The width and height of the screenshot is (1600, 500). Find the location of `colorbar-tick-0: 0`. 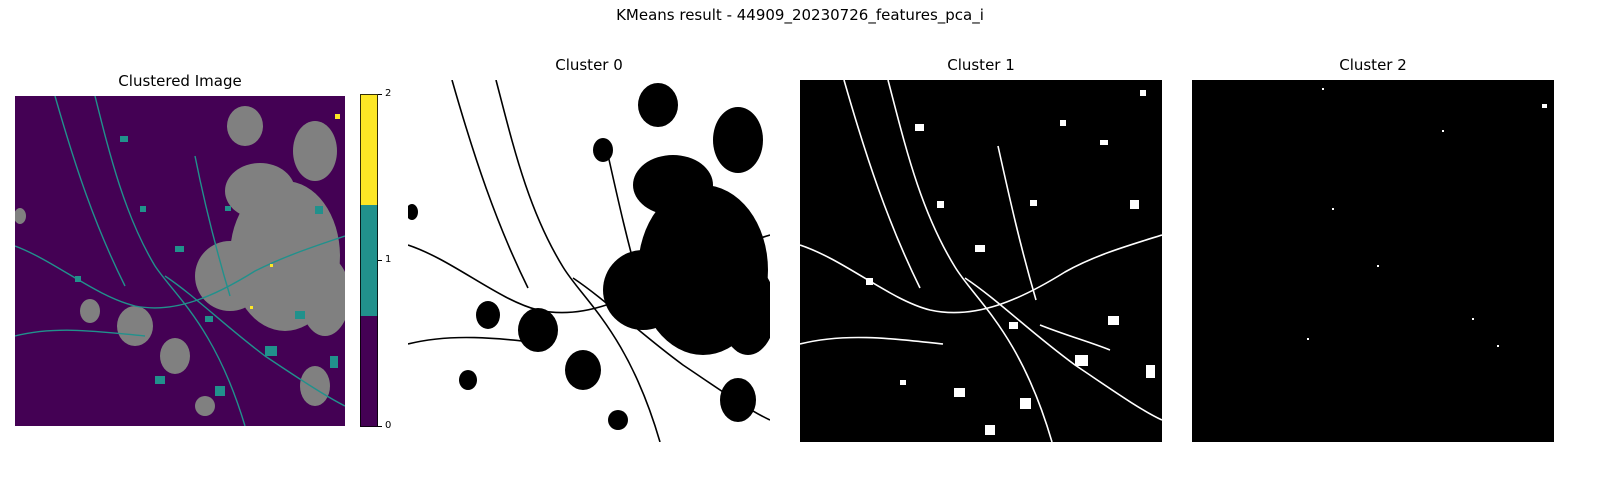

colorbar-tick-0: 0 is located at coordinates (388, 425).